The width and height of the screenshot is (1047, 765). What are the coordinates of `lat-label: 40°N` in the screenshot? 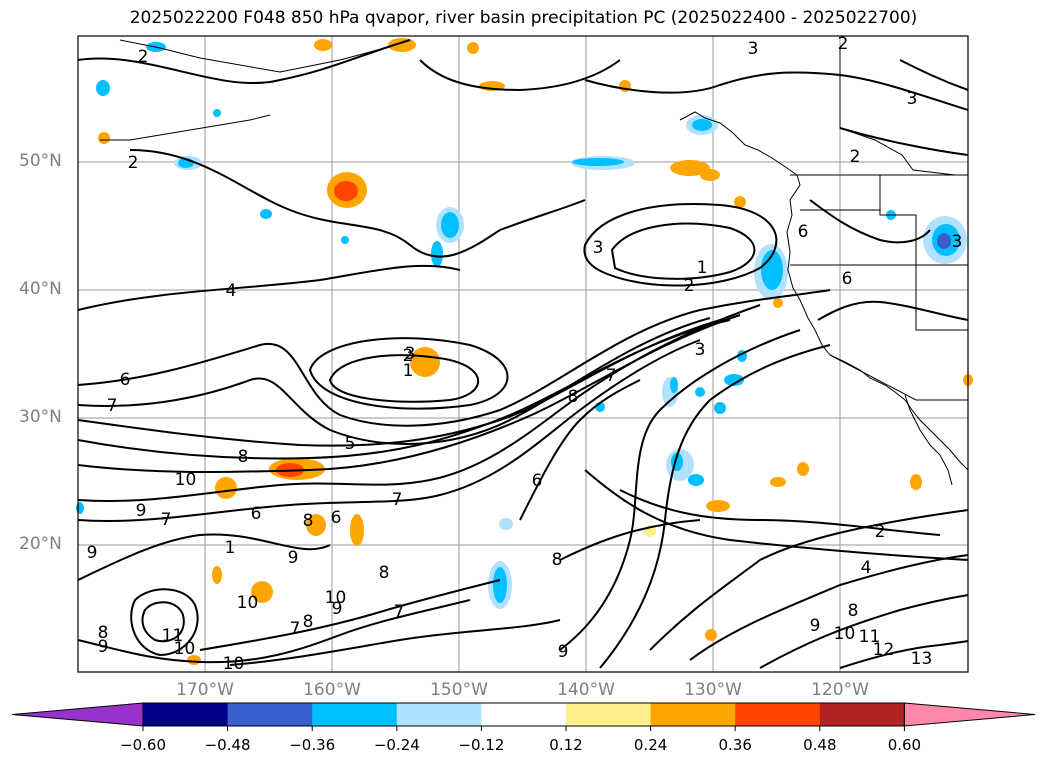 It's located at (40, 289).